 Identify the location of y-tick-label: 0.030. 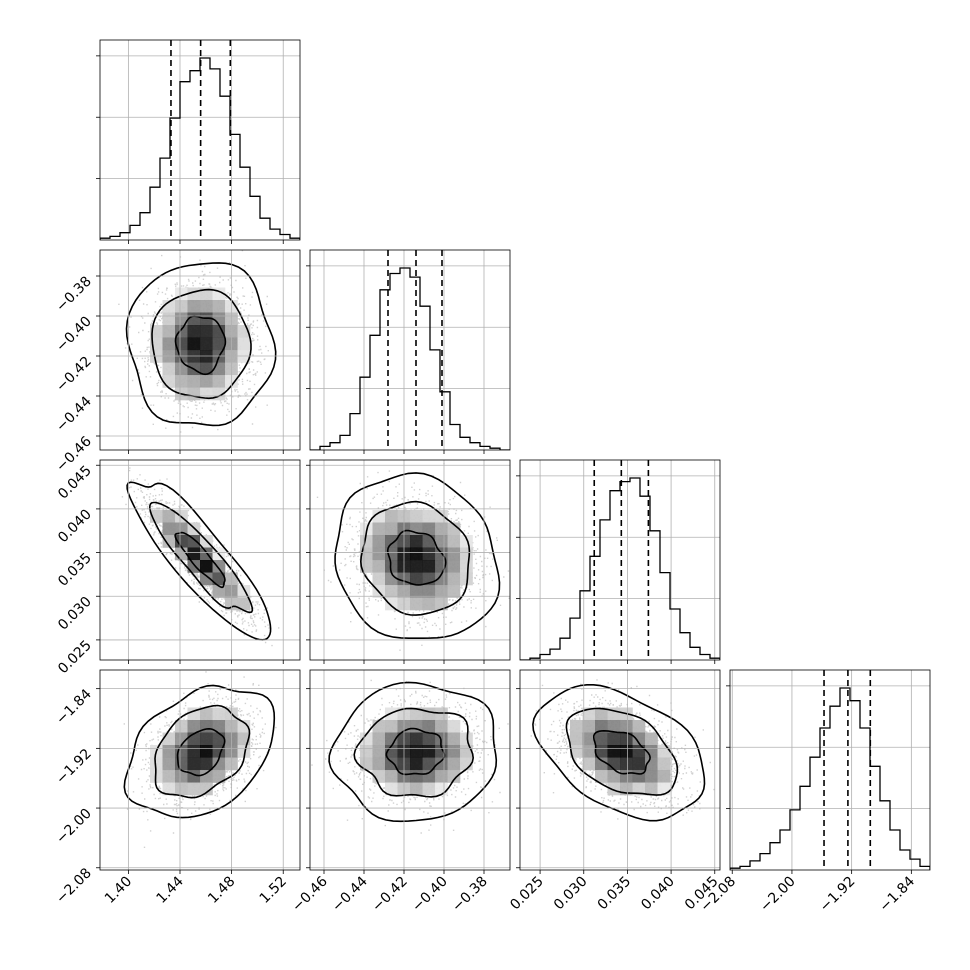
(75, 614).